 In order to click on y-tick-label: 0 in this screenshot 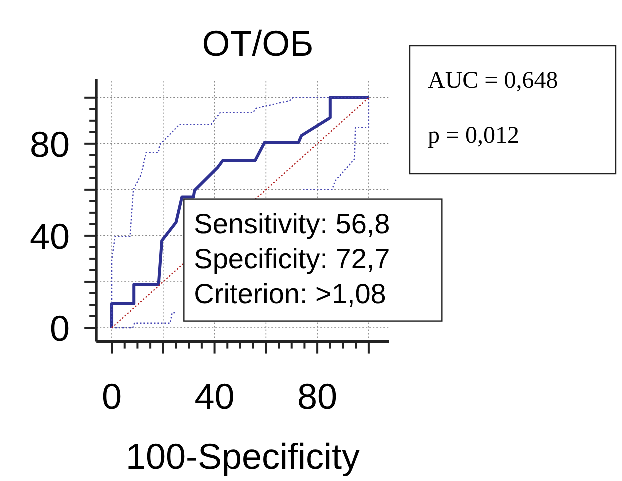, I will do `click(60, 328)`.